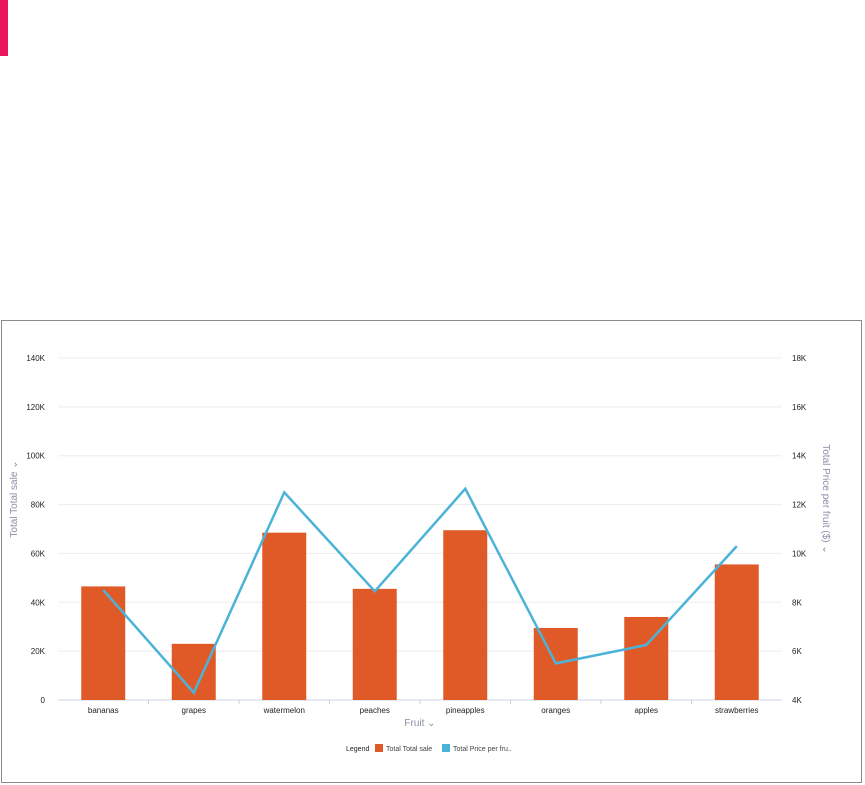 Image resolution: width=865 pixels, height=785 pixels. I want to click on y2-tick-label: 8K, so click(797, 602).